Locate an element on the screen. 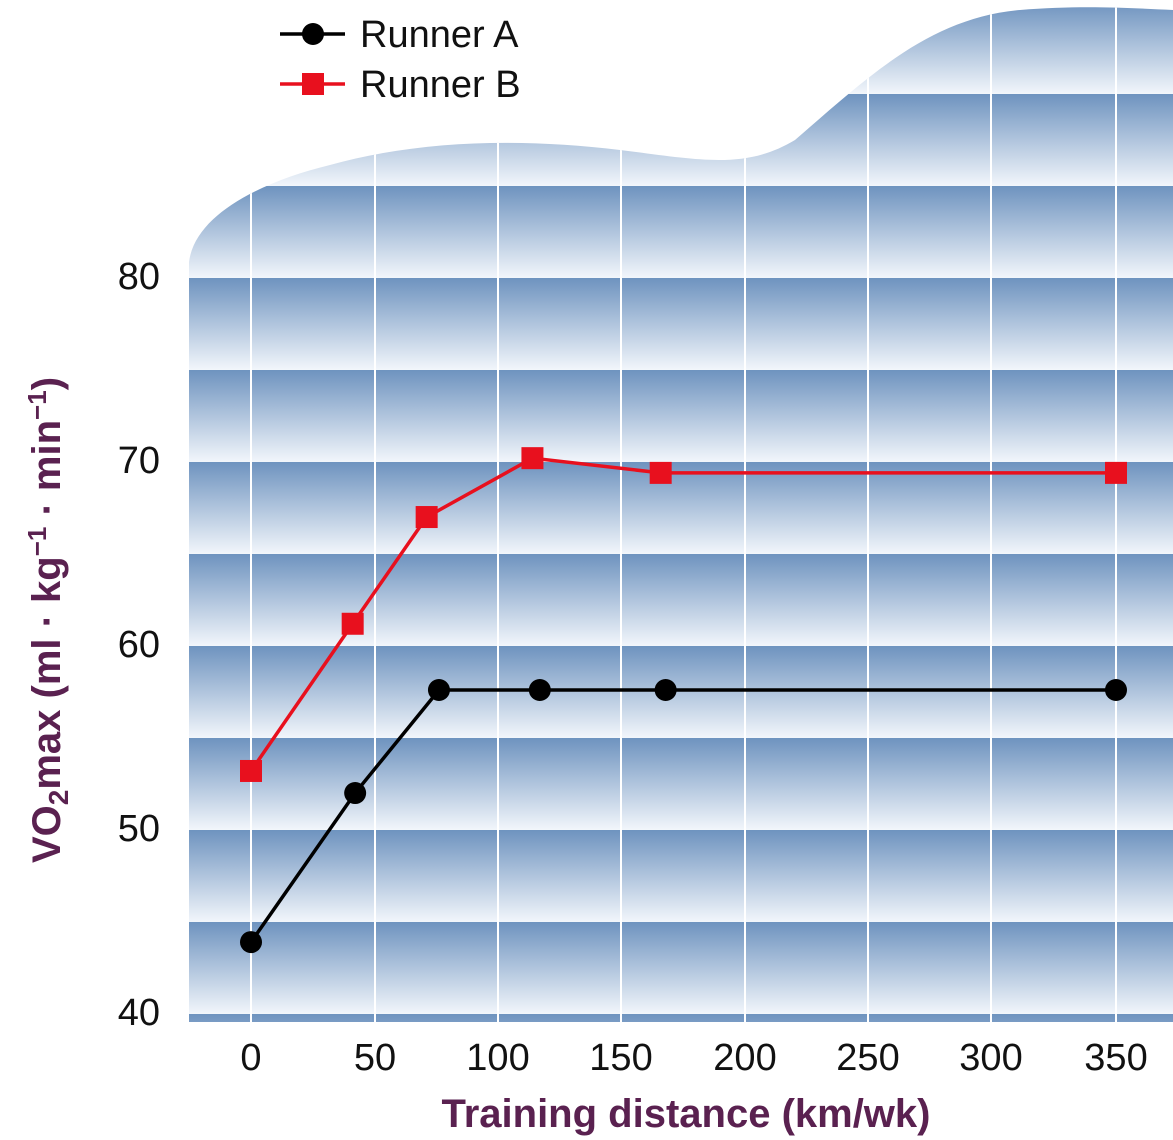  legend-item: Runner B is located at coordinates (400, 85).